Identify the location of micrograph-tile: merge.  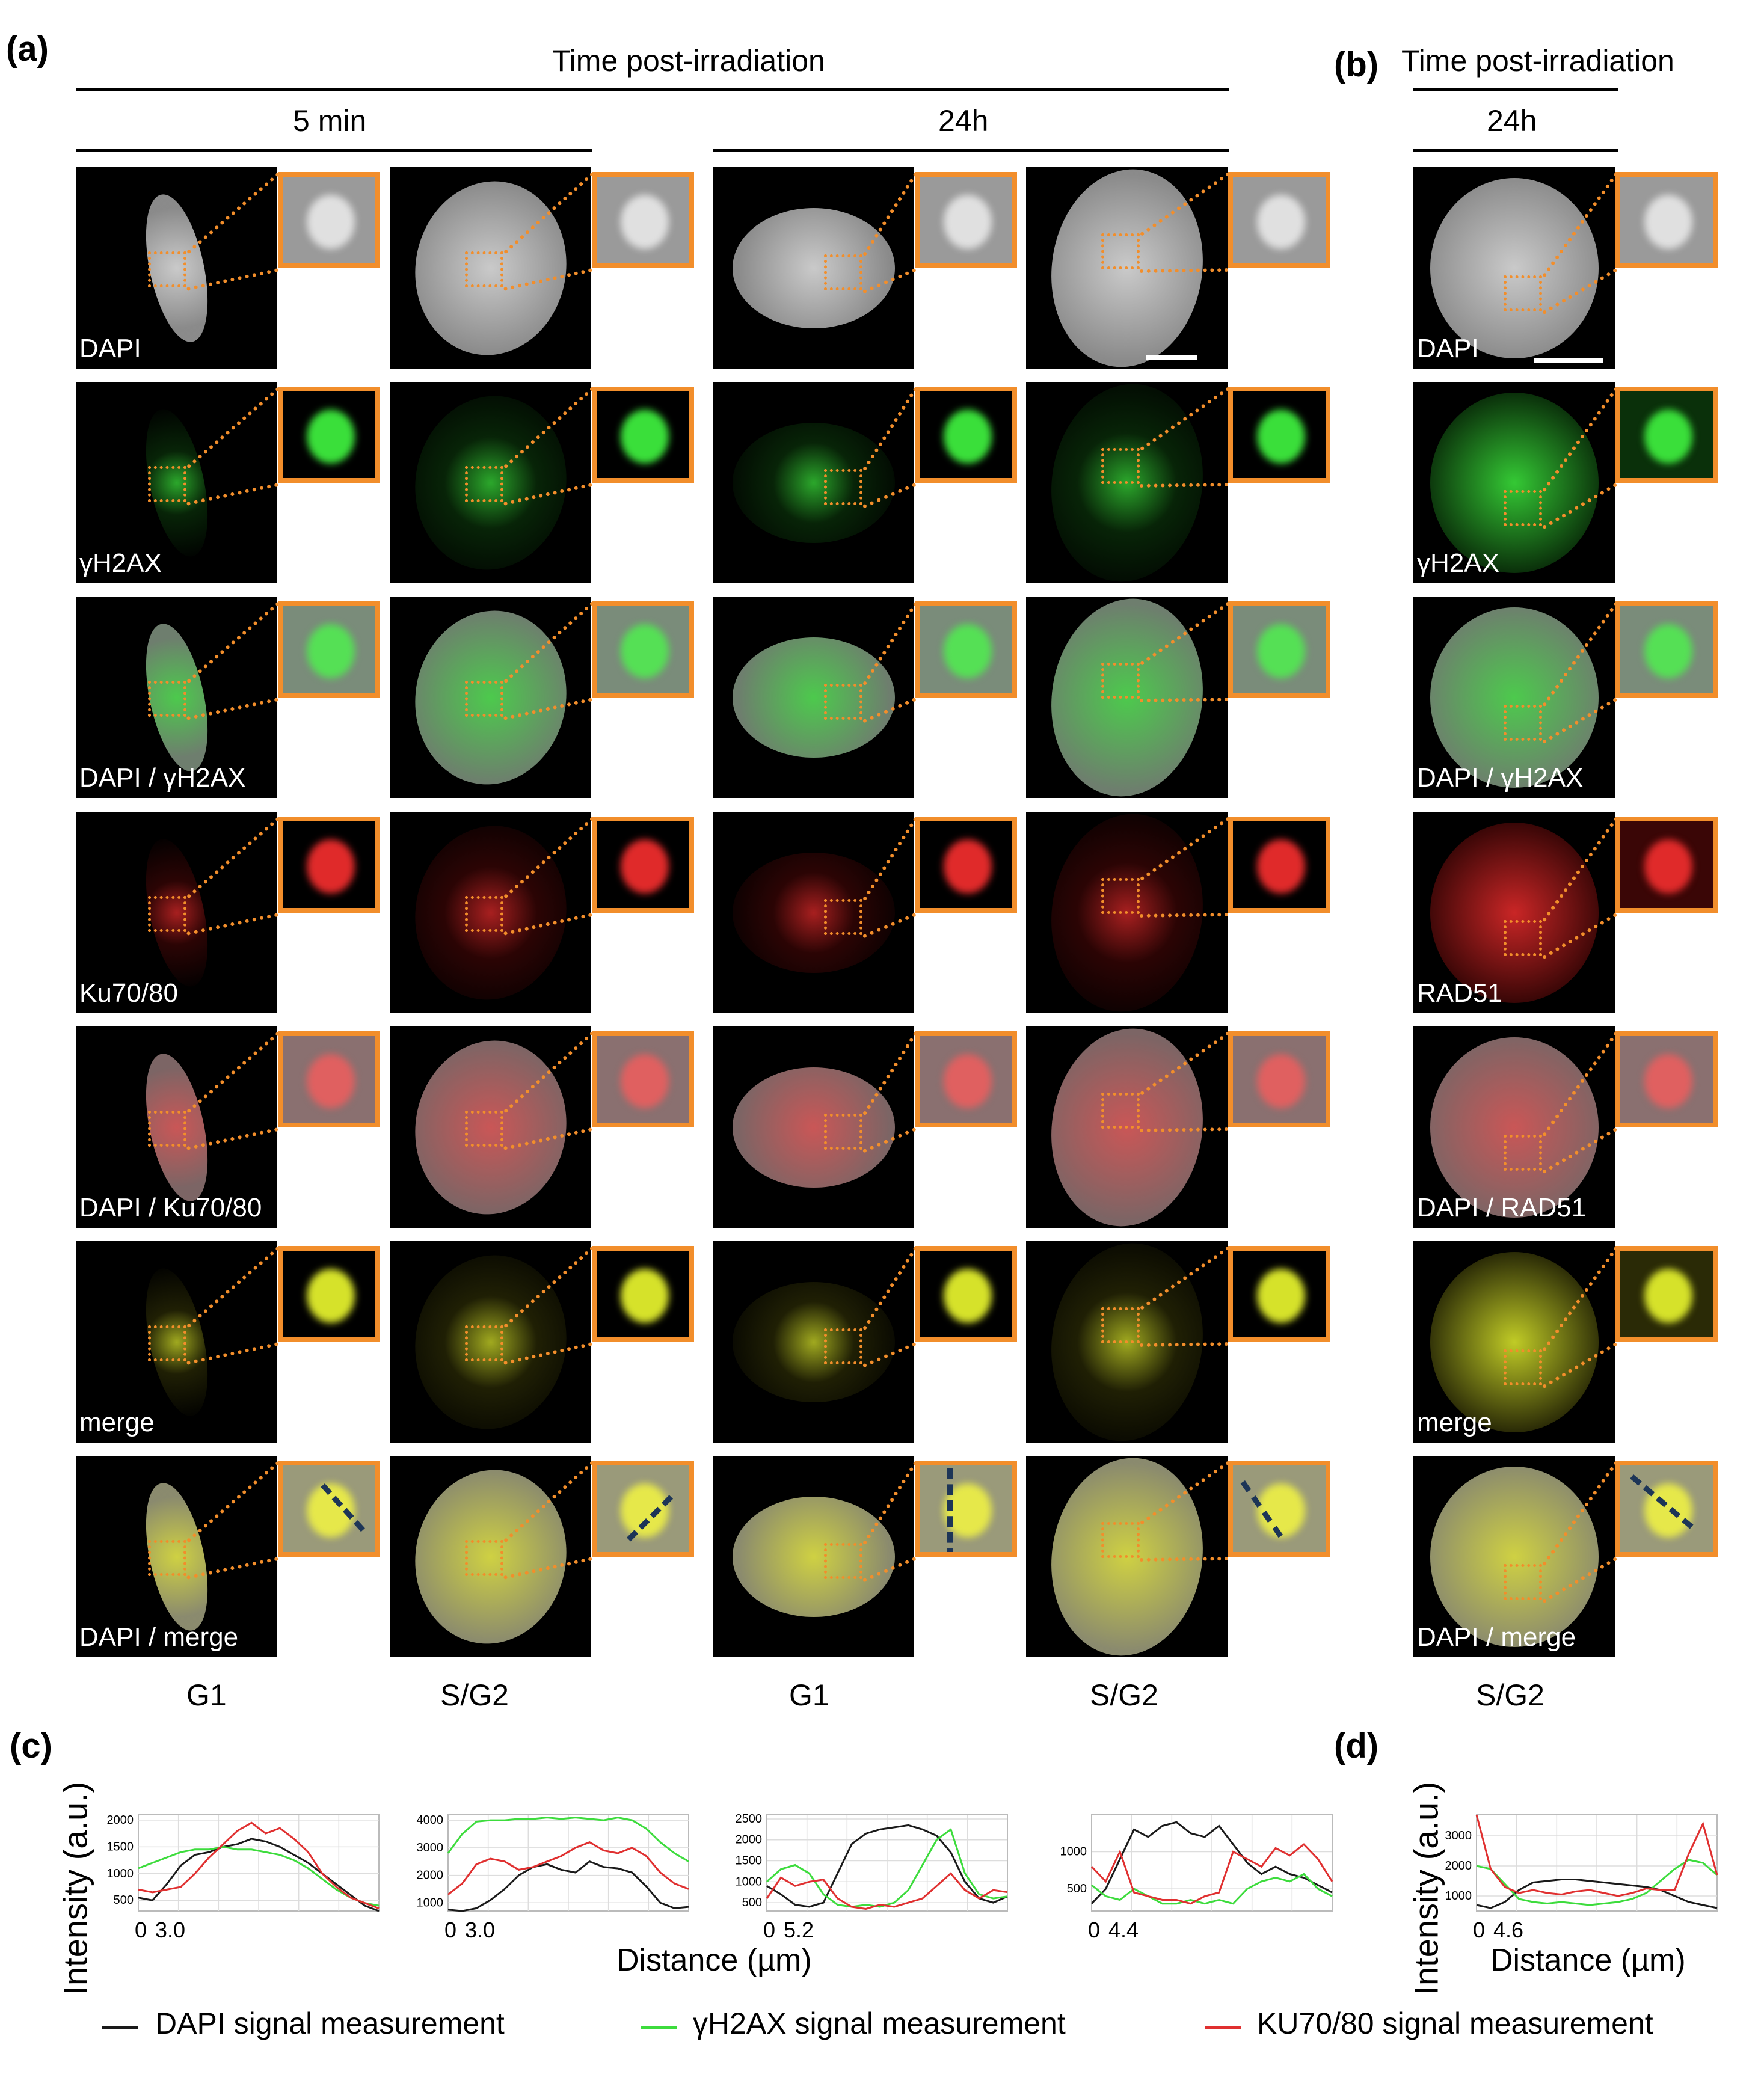
(1514, 1342).